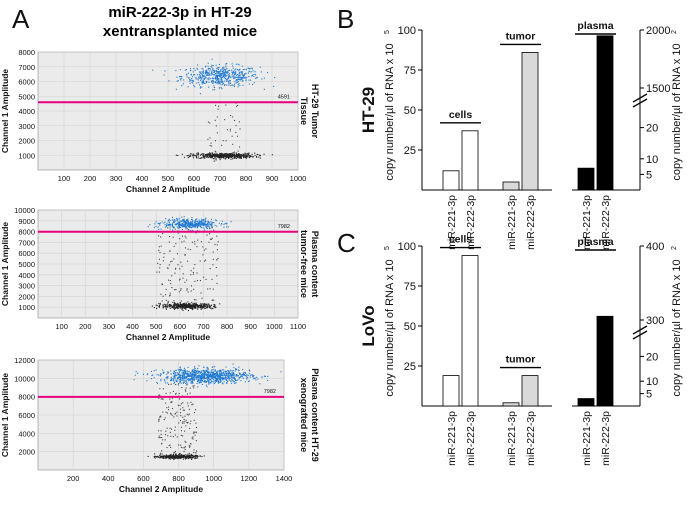  Describe the element at coordinates (304, 111) in the screenshot. I see `side-label-line-2: Tissue` at that location.